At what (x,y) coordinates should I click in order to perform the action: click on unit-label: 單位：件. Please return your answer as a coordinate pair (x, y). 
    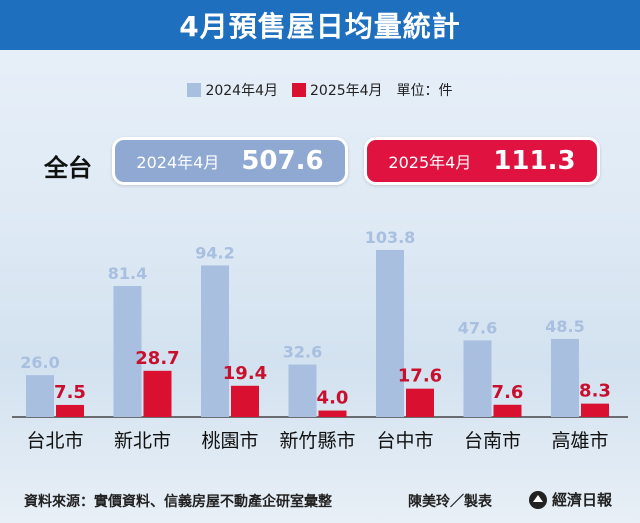
    Looking at the image, I should click on (424, 91).